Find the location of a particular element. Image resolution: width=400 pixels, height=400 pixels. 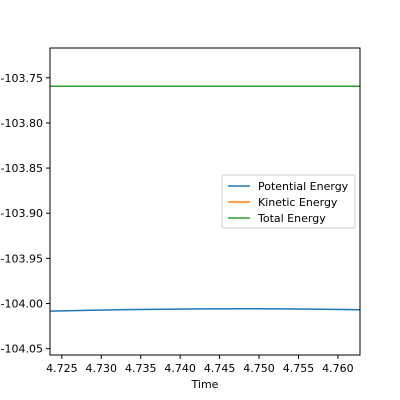

x-tick-label: 4.760 is located at coordinates (338, 368).